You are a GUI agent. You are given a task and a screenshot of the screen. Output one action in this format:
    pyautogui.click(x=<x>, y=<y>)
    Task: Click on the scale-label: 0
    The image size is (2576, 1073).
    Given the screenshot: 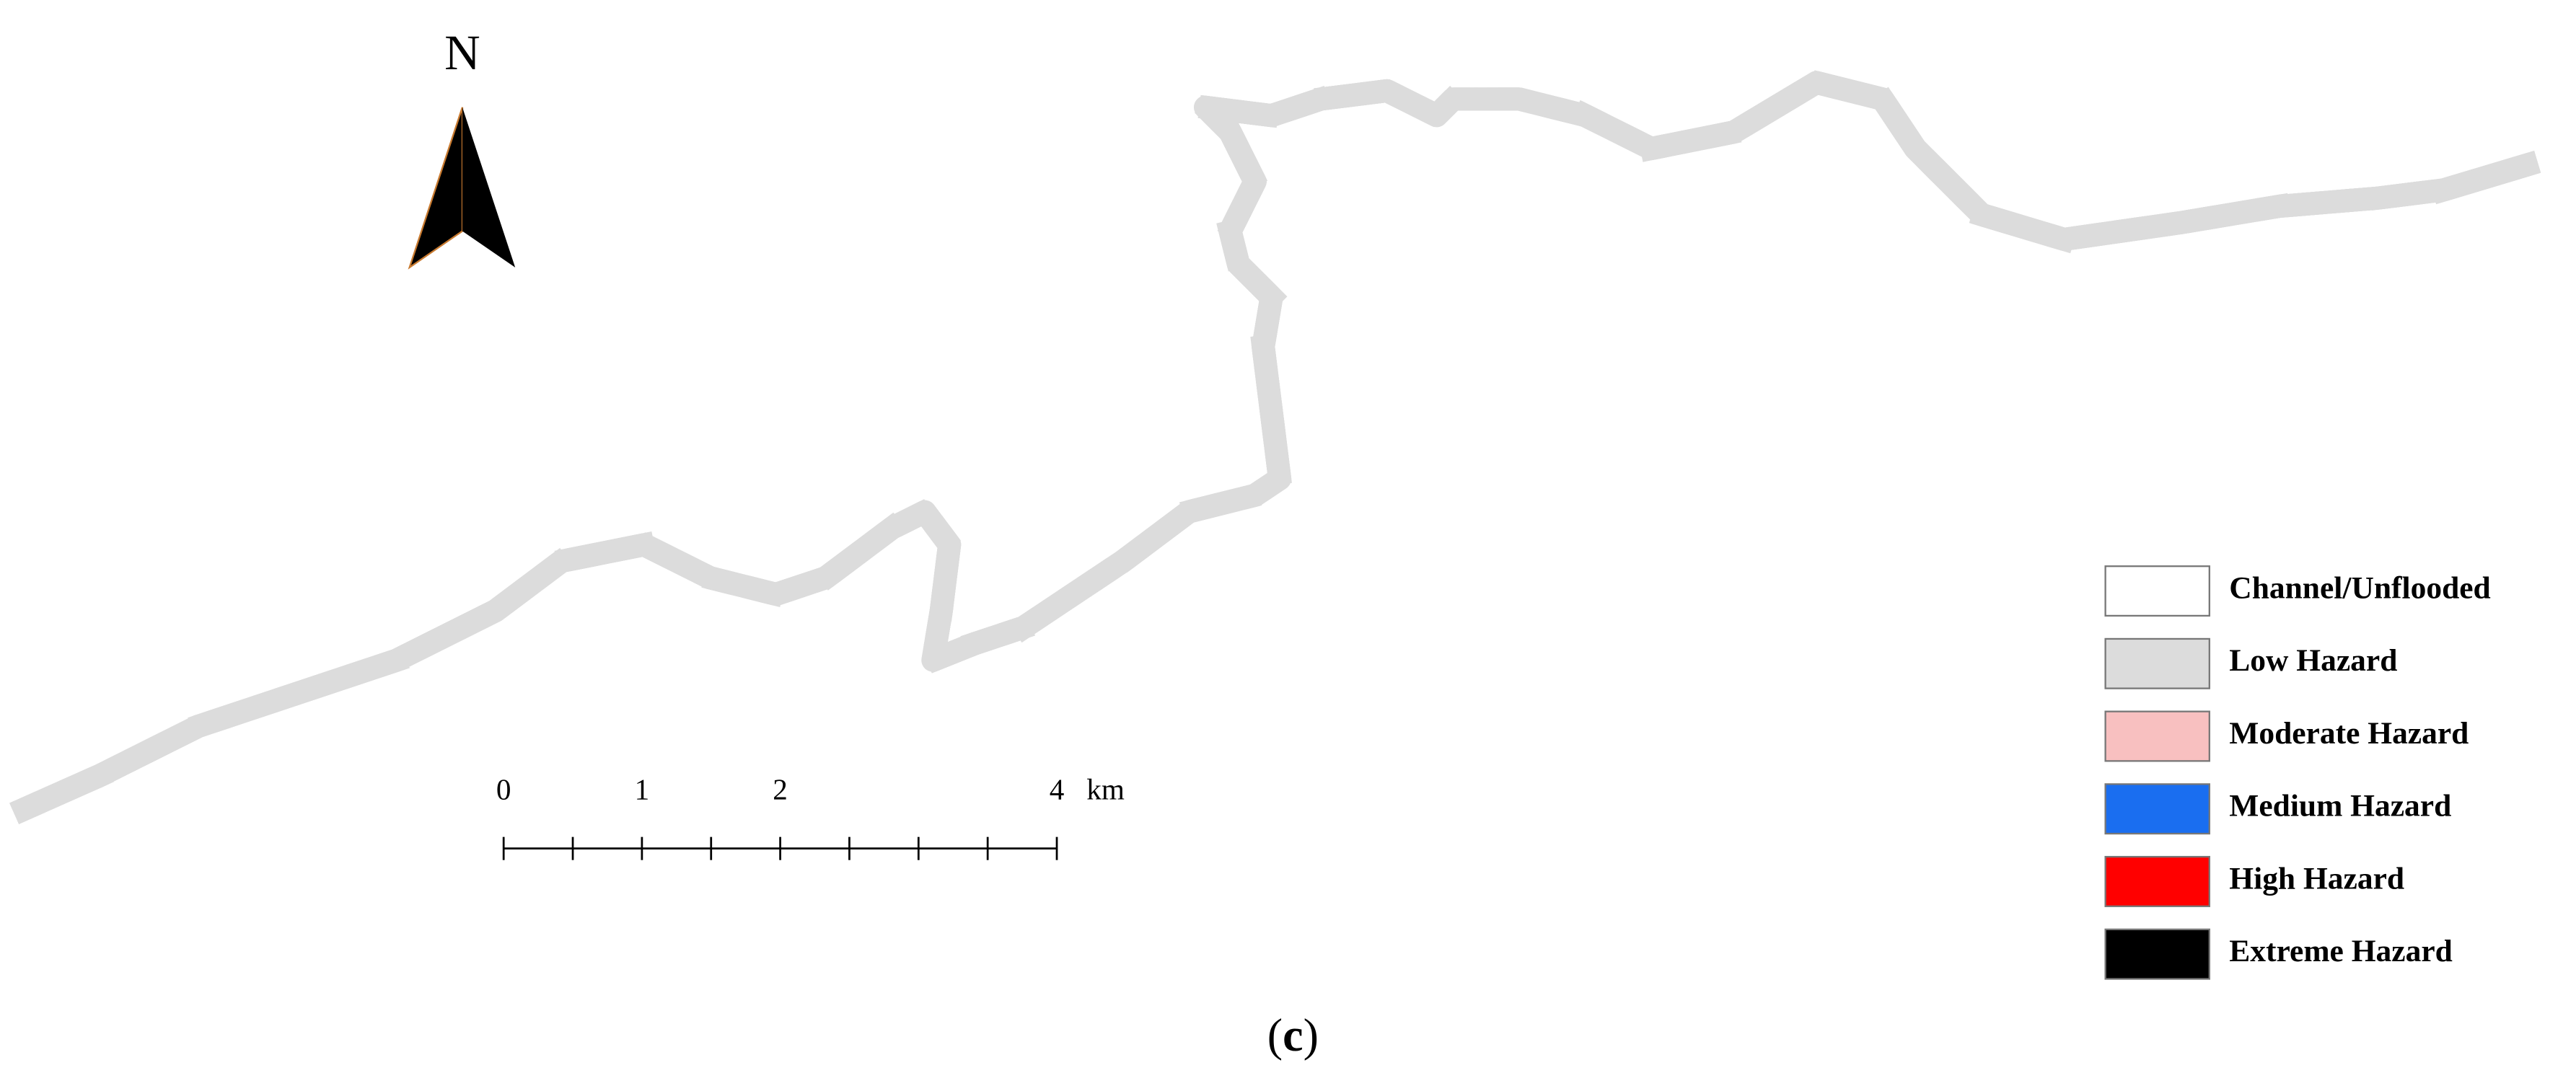 What is the action you would take?
    pyautogui.click(x=503, y=788)
    